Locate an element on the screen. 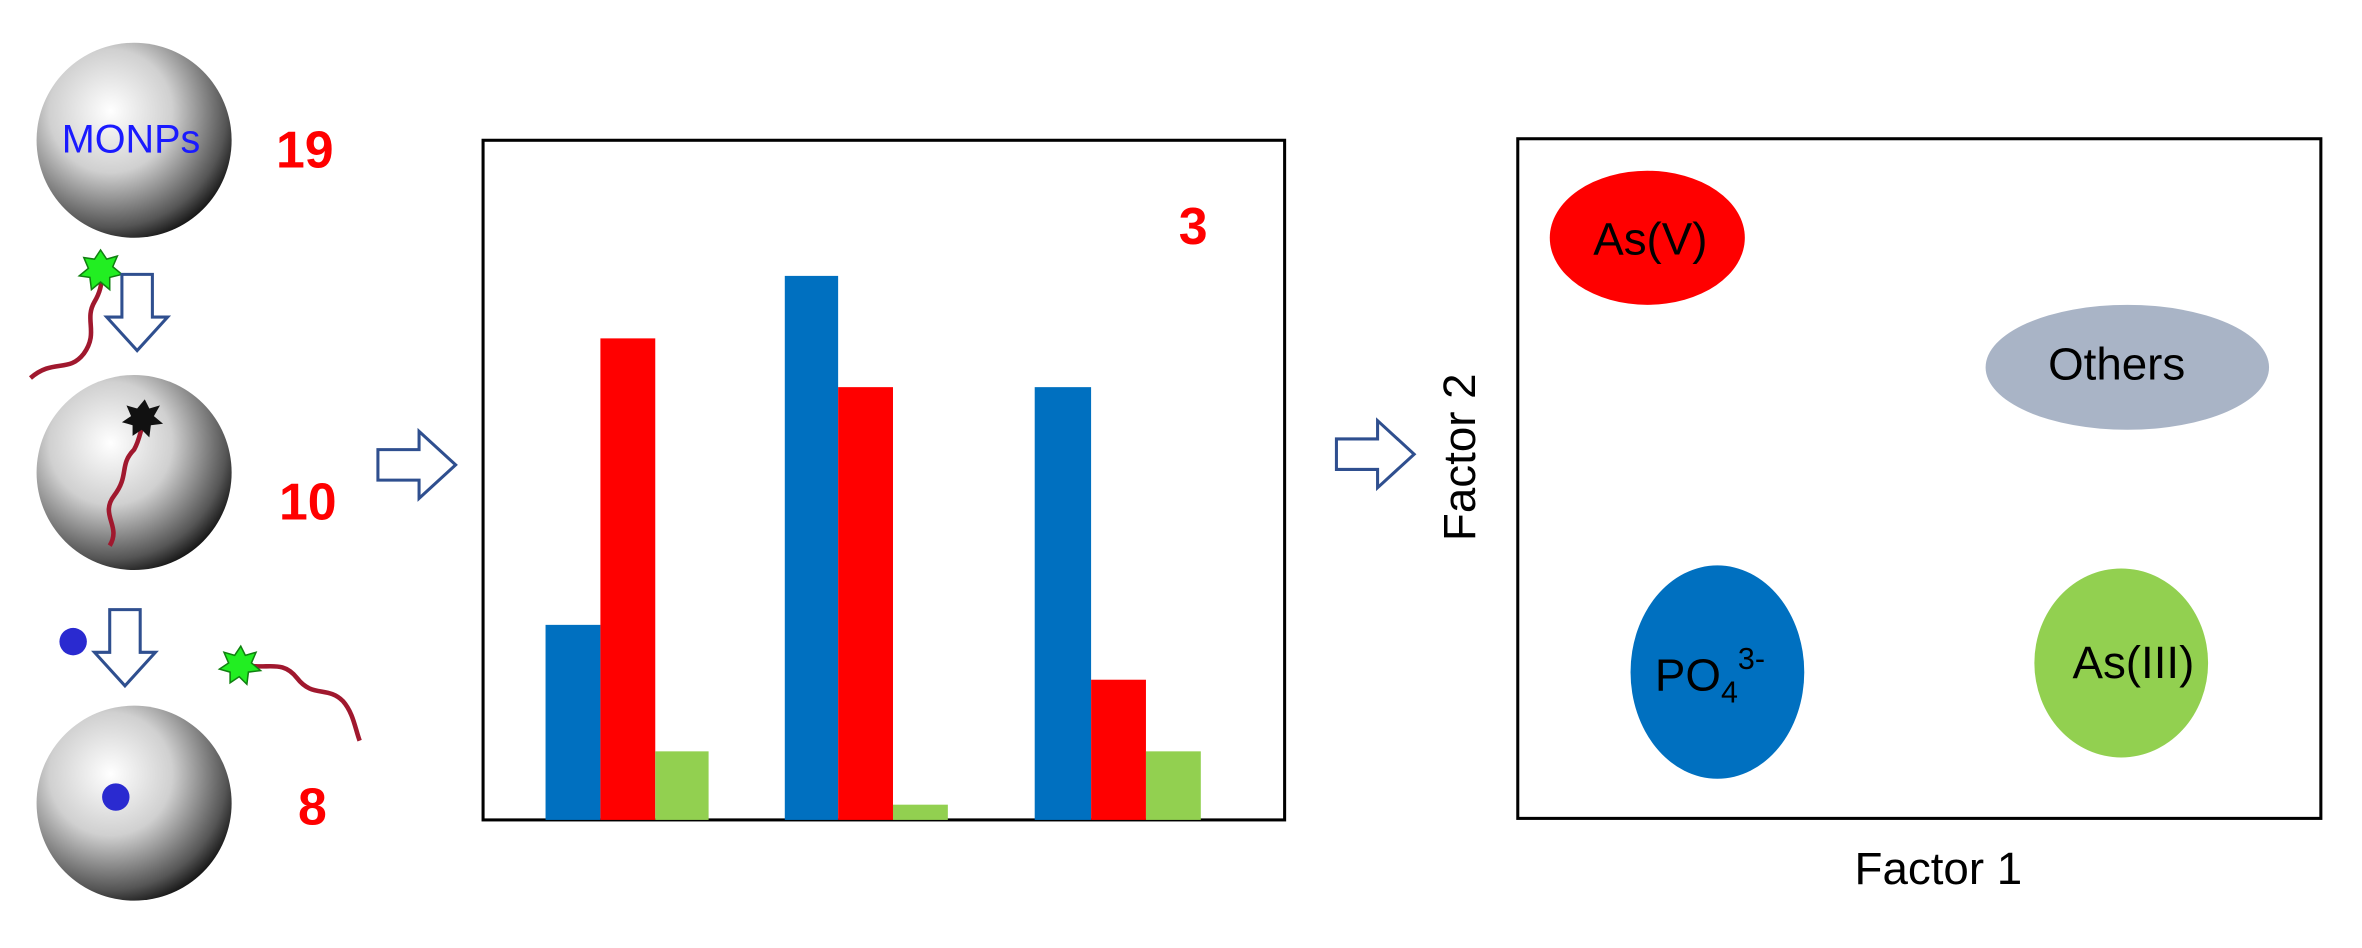 The height and width of the screenshot is (948, 2362). particle-label: MONPs is located at coordinates (131, 139).